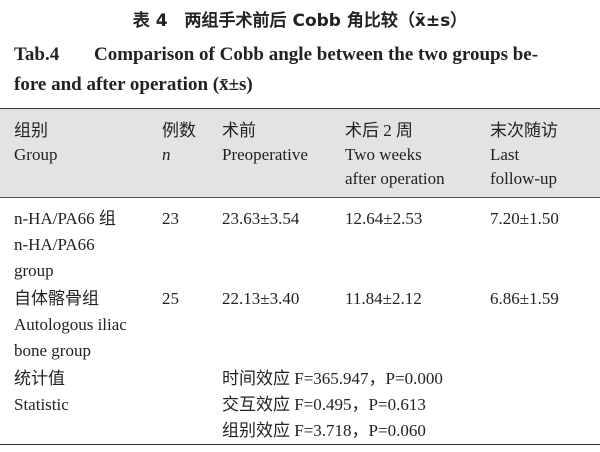  Describe the element at coordinates (324, 430) in the screenshot. I see `statistic-line: 组别效应 F=3.718，P=0.060` at that location.